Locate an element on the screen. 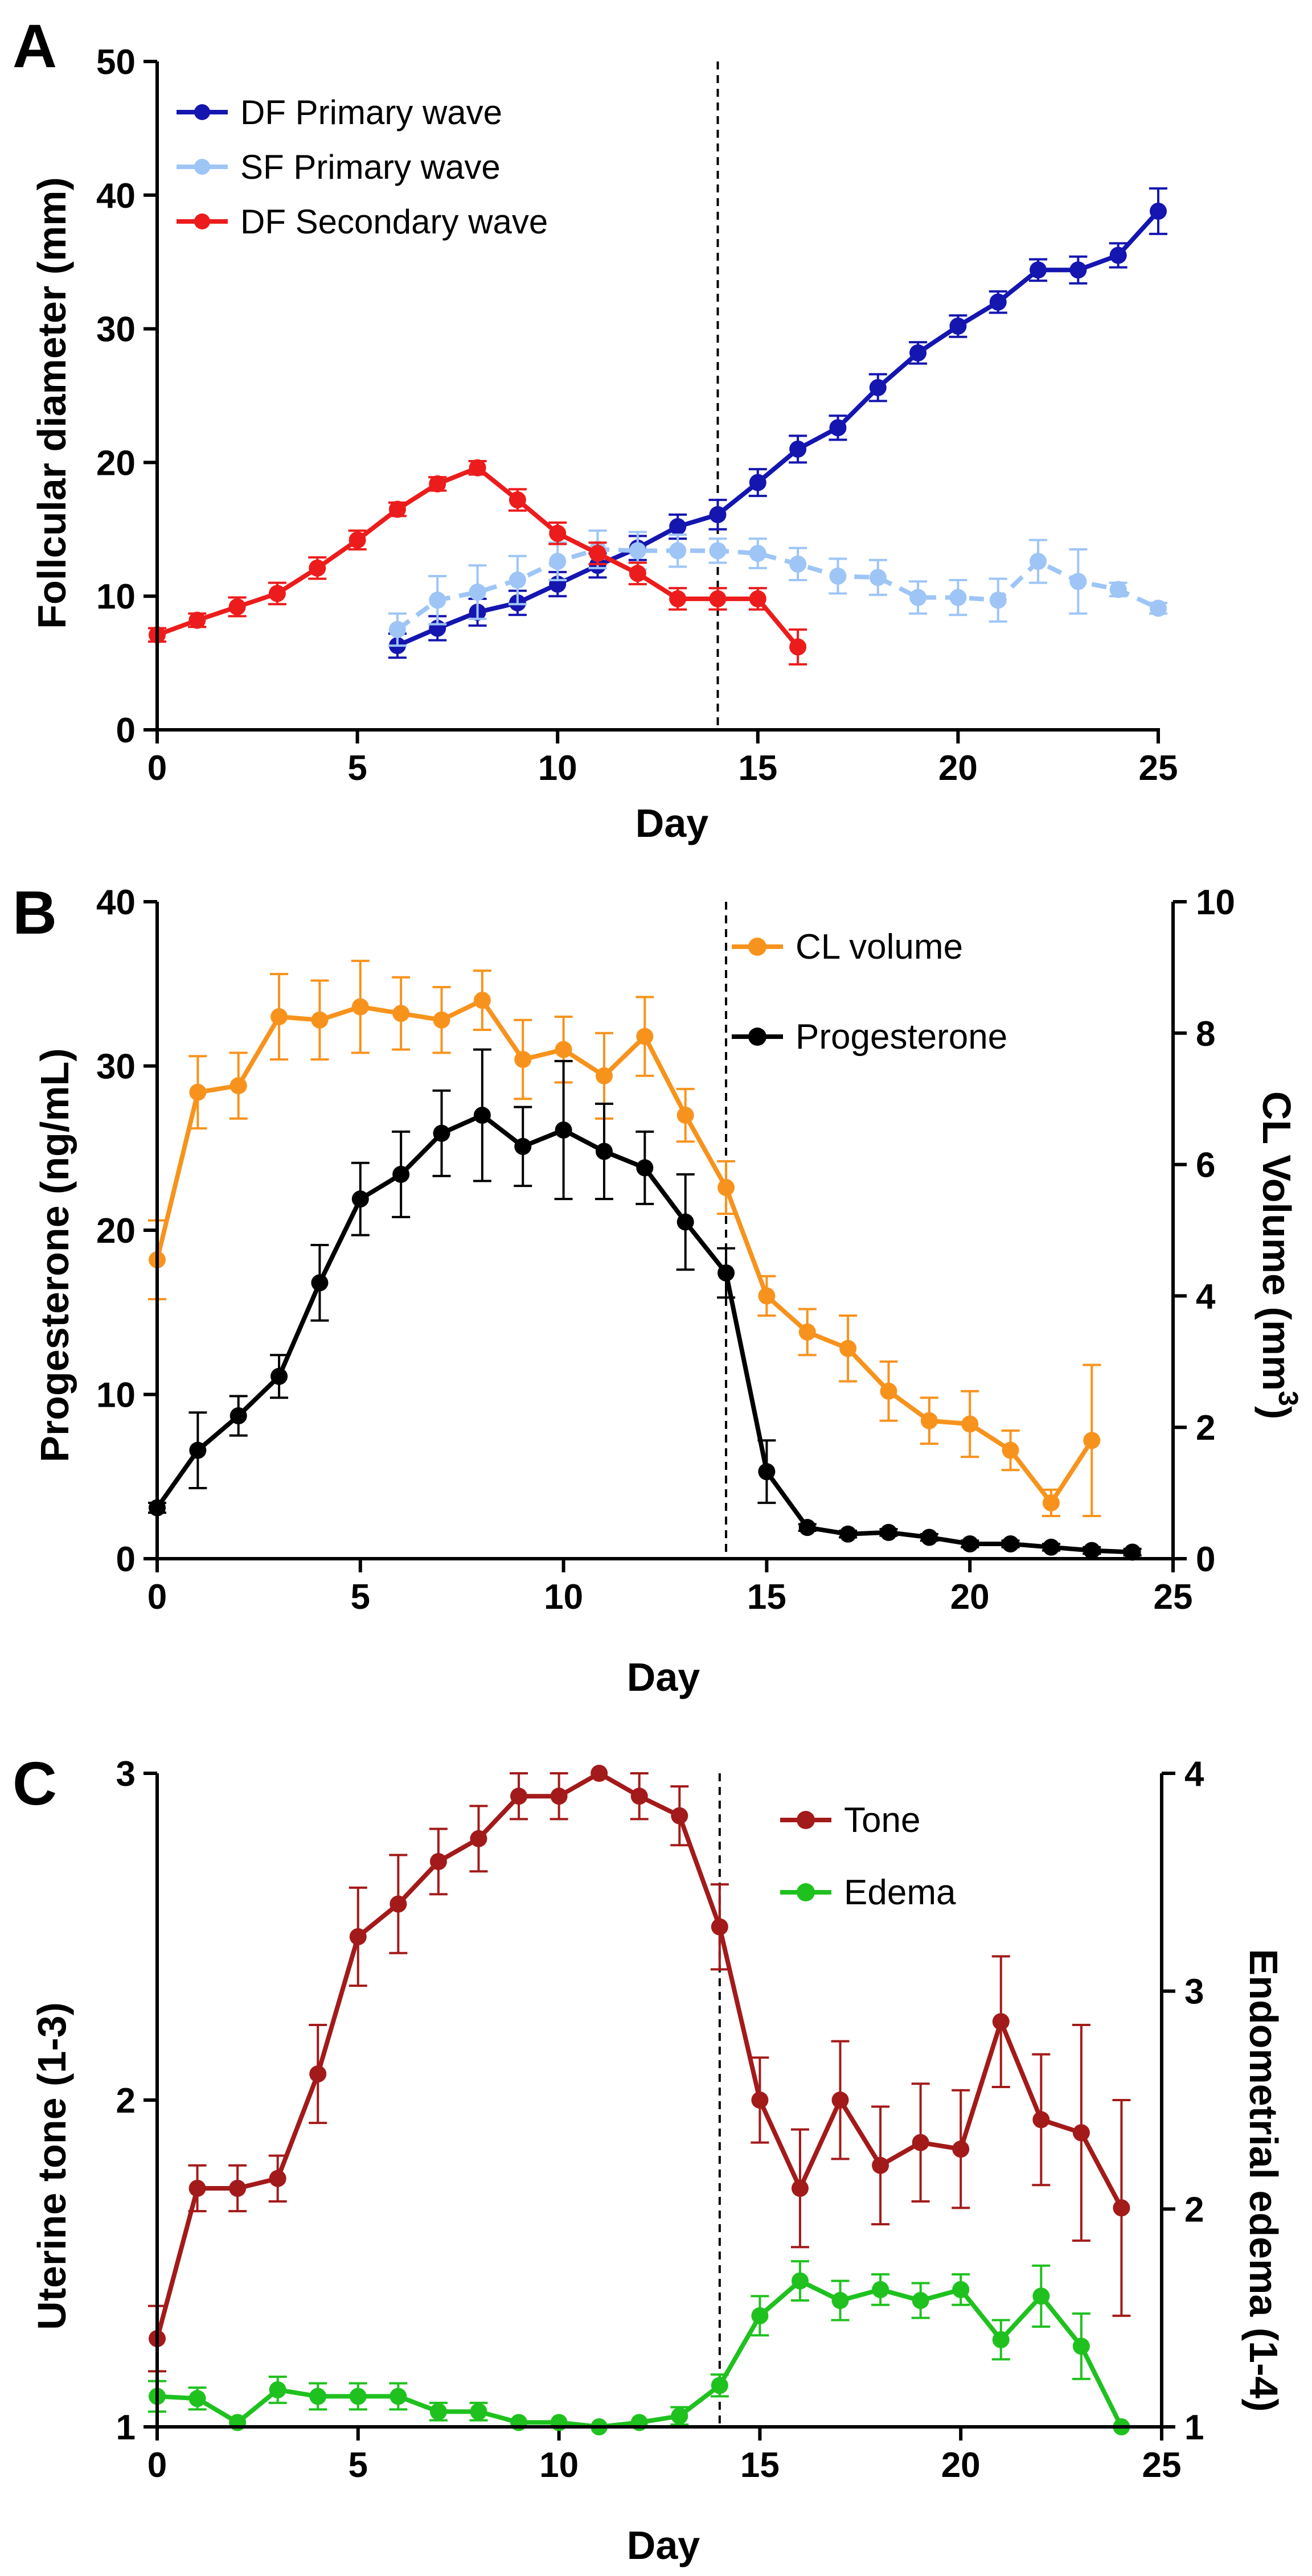 The height and width of the screenshot is (2576, 1312). y-right-tick-label-c-2: 2 is located at coordinates (1194, 2209).